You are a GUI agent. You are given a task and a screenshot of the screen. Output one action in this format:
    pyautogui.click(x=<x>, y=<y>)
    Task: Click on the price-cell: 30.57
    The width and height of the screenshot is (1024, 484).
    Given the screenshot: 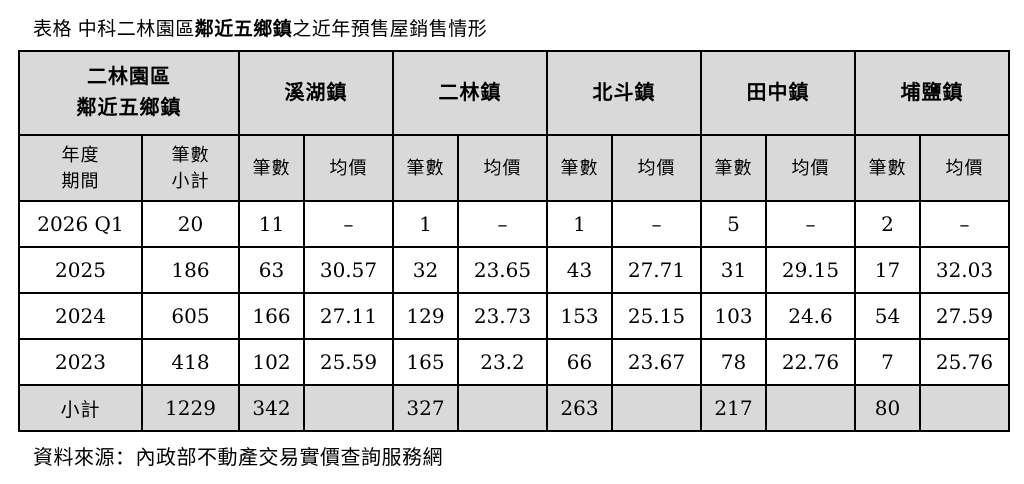 What is the action you would take?
    pyautogui.click(x=348, y=270)
    